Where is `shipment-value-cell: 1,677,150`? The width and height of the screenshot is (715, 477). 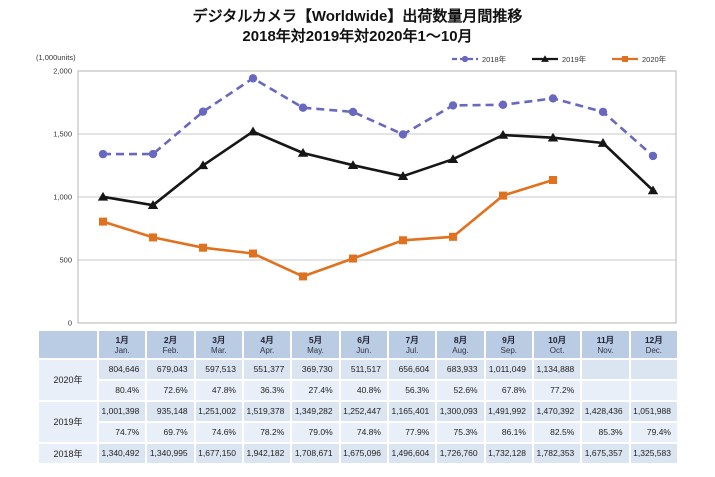
shipment-value-cell: 1,677,150 is located at coordinates (218, 453).